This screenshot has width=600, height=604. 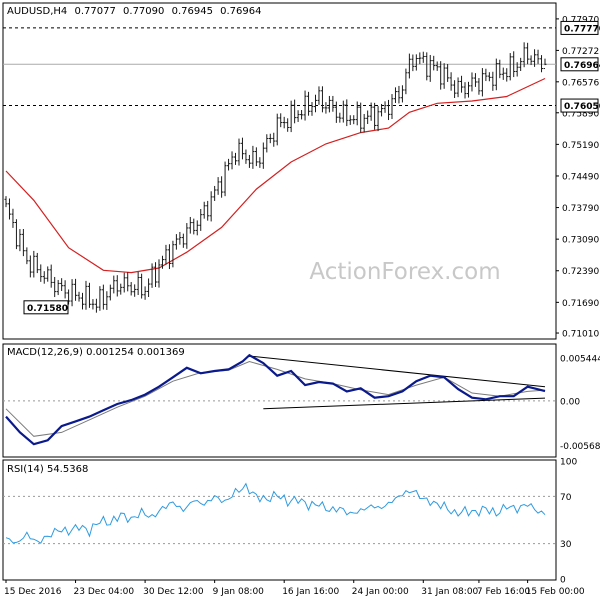 I want to click on price-tick-label: 0.73790, so click(x=580, y=209).